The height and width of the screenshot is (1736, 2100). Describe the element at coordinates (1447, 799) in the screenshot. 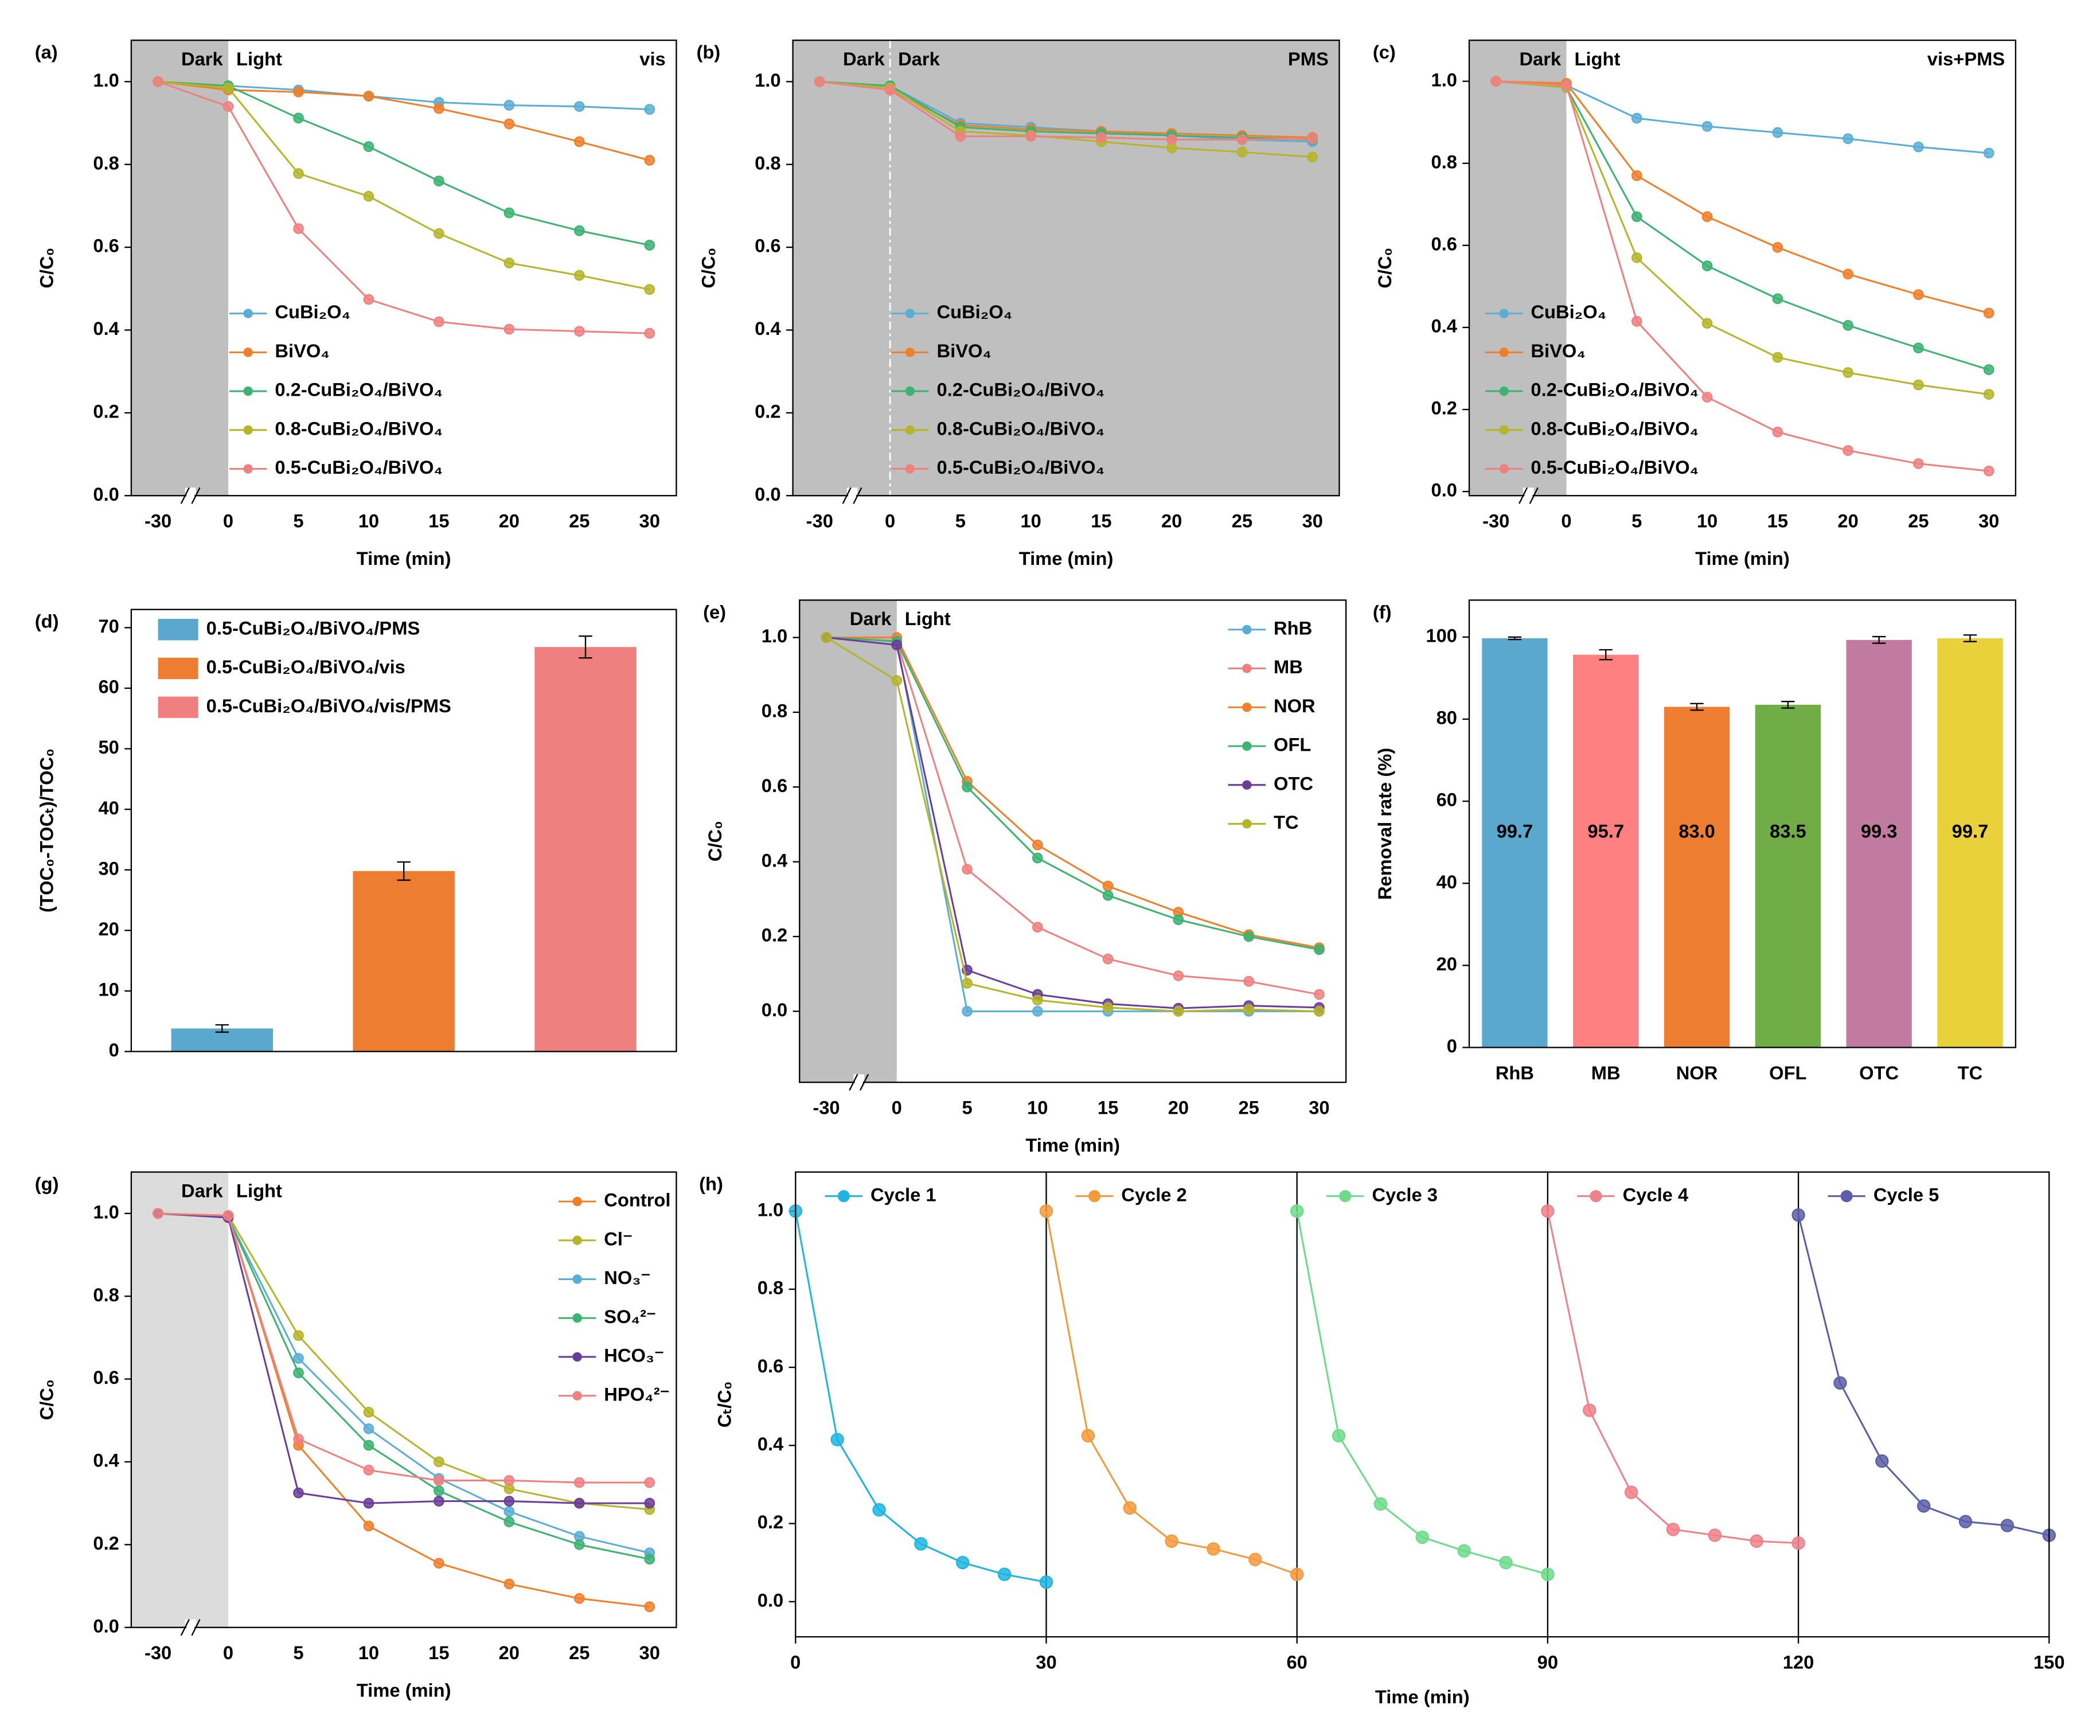

I see `y-tick-label: 60` at that location.